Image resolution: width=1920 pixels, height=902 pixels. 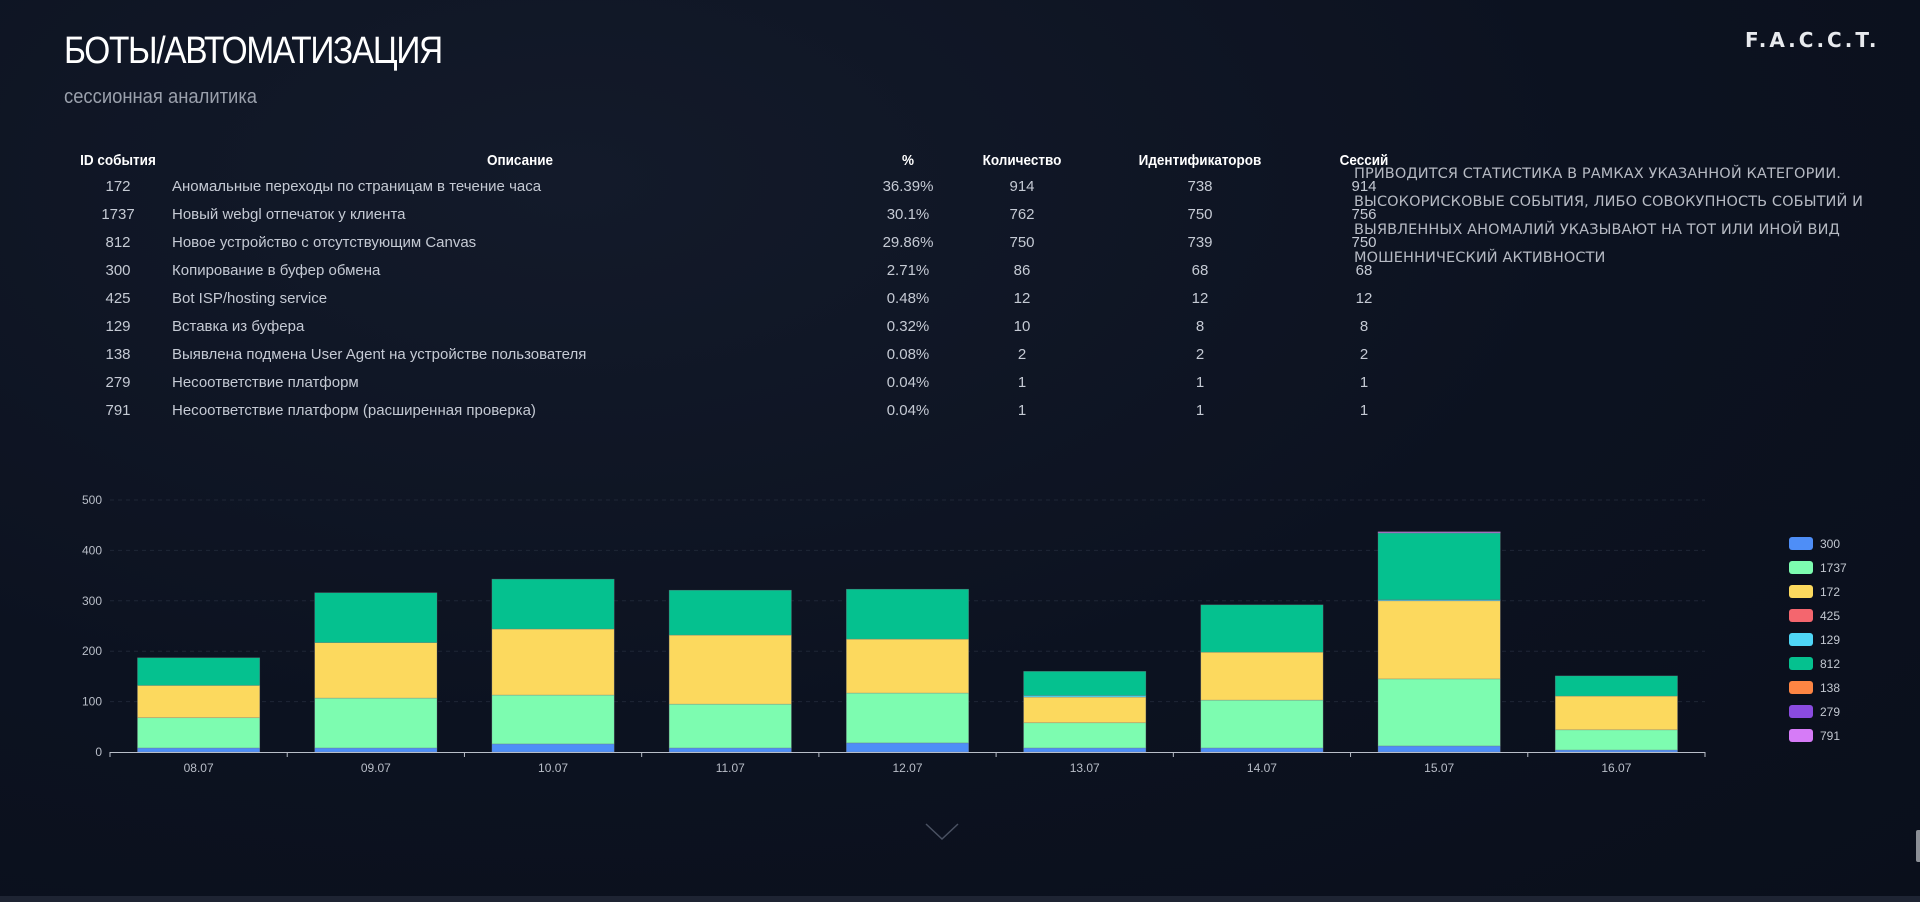 I want to click on cell-sessions: 750, so click(x=1364, y=242).